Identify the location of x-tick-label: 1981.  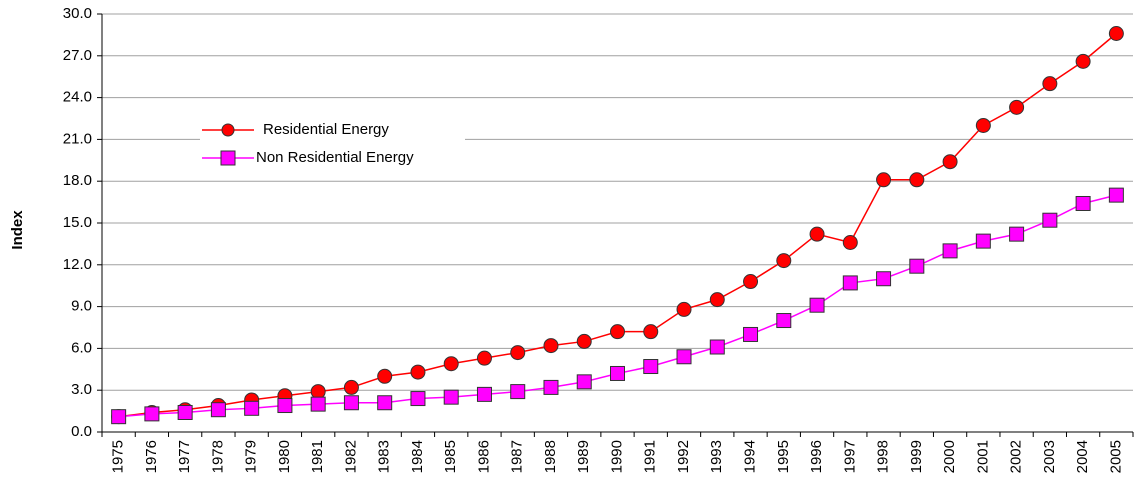
(317, 456).